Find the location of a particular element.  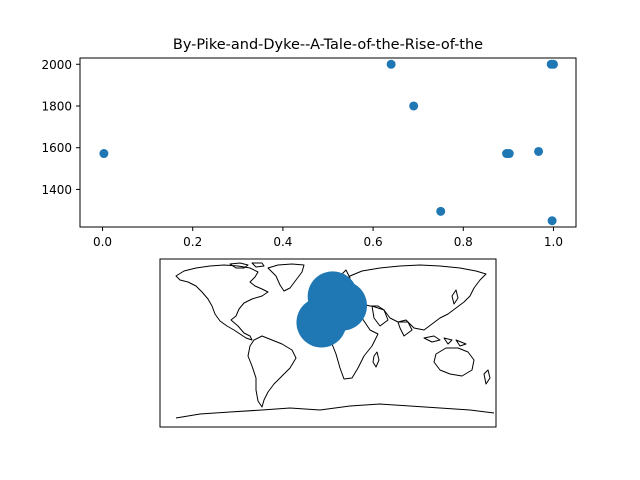

map-marker is located at coordinates (332, 296).